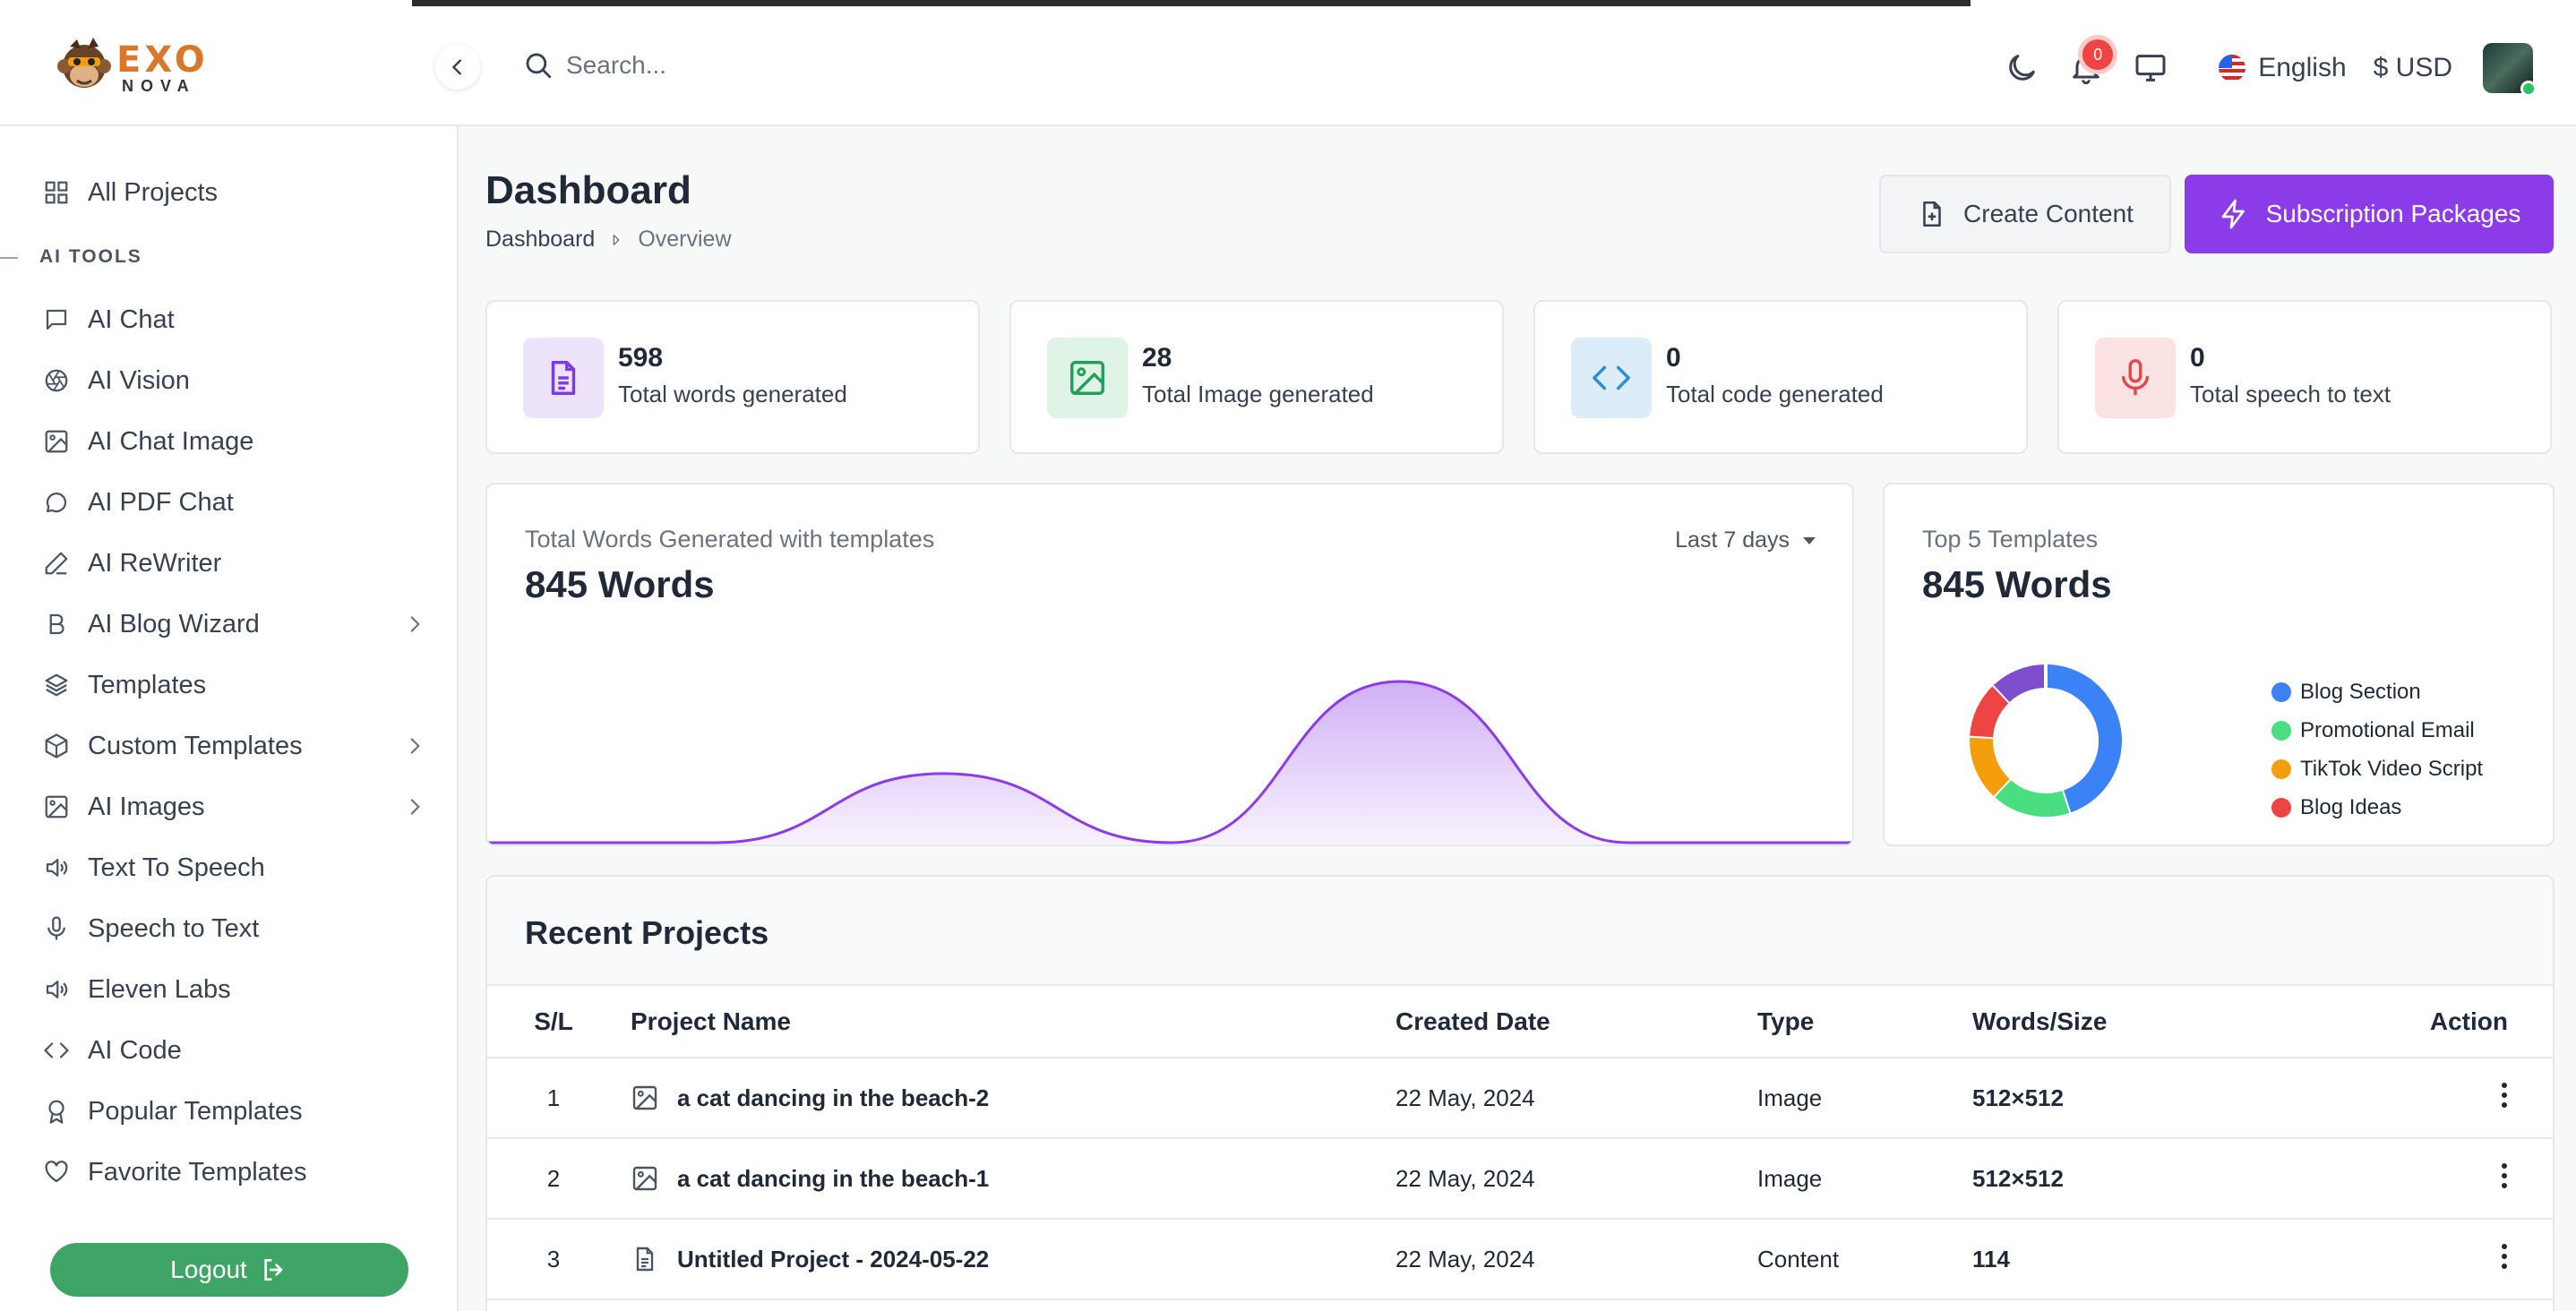  I want to click on sidebar-item-ai-images: AI Images, so click(233, 807).